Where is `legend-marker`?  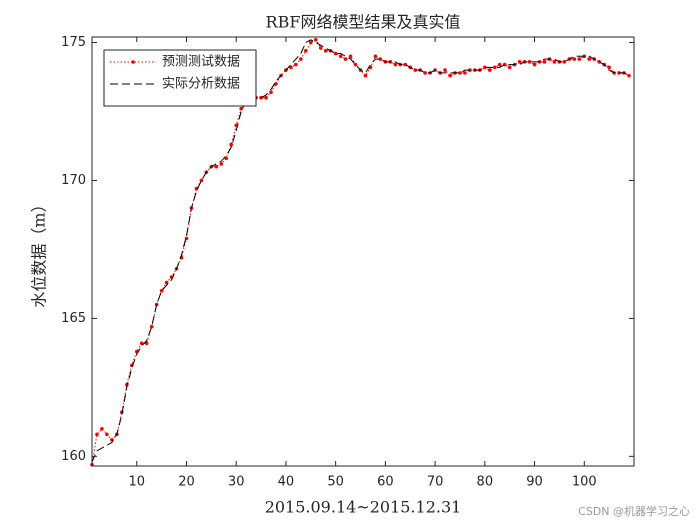 legend-marker is located at coordinates (133, 62).